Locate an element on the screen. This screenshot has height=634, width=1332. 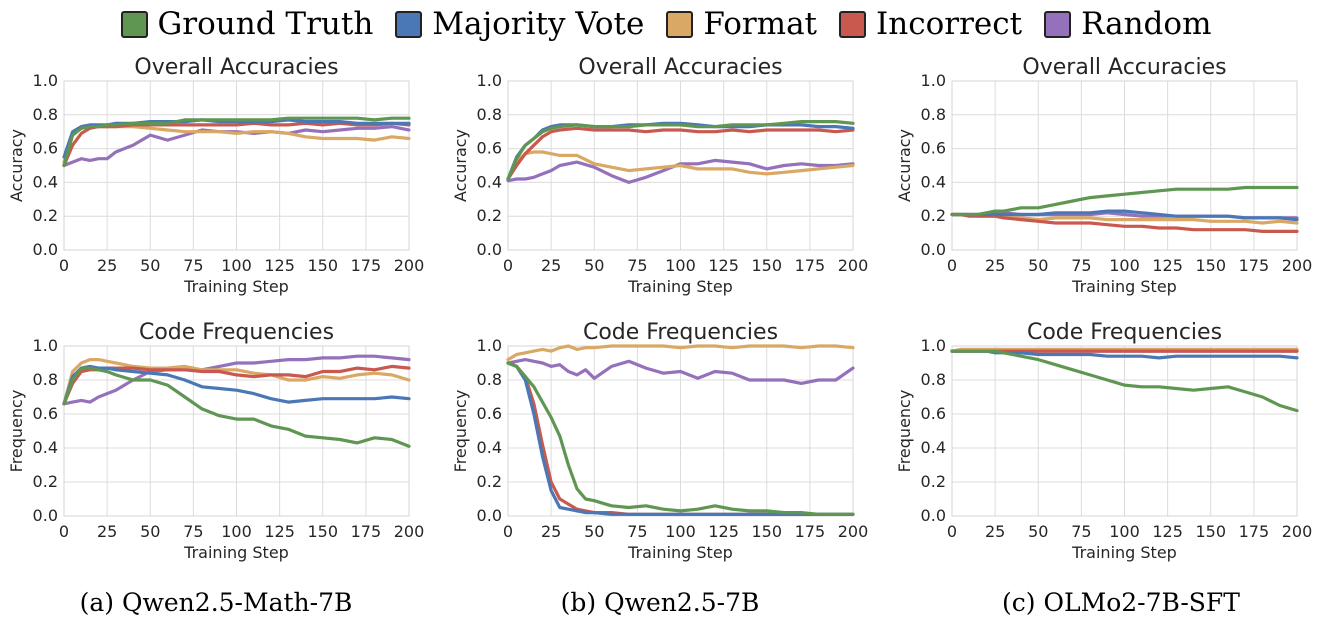
legend-label: Majority Vote is located at coordinates (538, 23).